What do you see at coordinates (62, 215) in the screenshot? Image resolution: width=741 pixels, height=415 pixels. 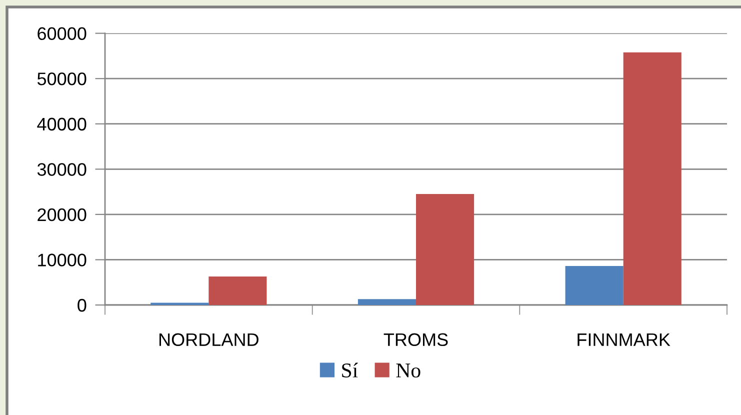 I see `y-tick-label: 20000` at bounding box center [62, 215].